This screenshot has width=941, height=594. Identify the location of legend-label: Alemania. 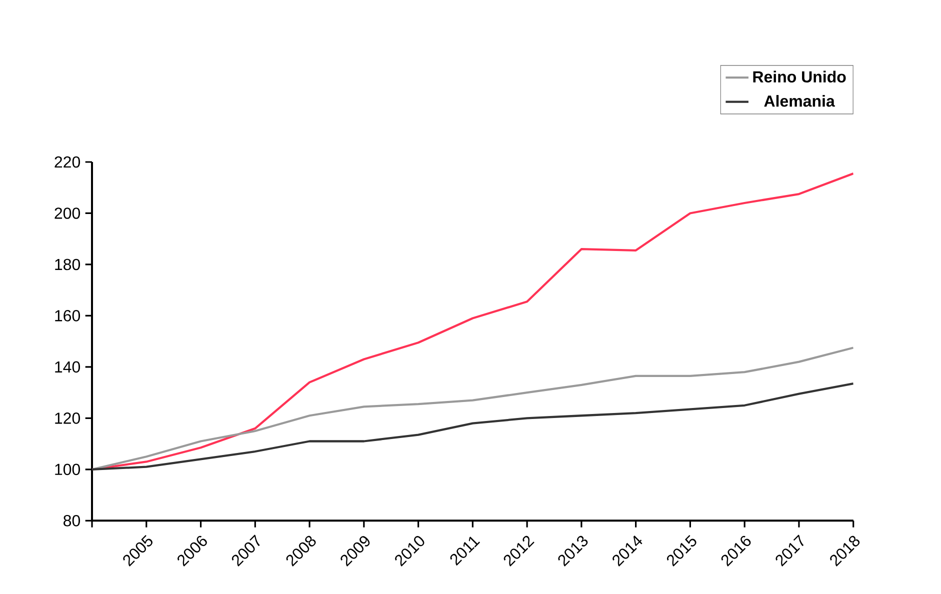
(799, 101).